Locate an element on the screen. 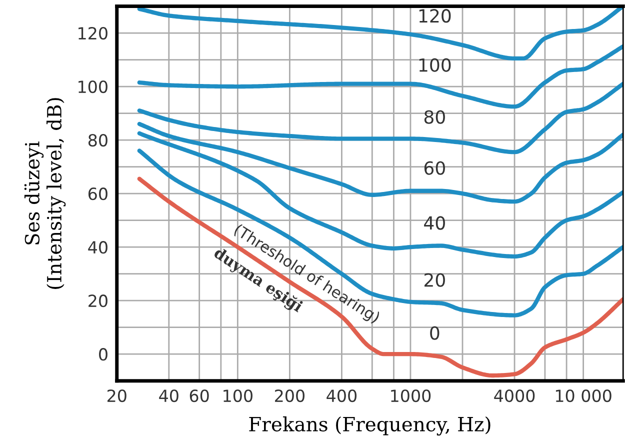 The width and height of the screenshot is (625, 447). y-tick-label: 20 is located at coordinates (98, 301).